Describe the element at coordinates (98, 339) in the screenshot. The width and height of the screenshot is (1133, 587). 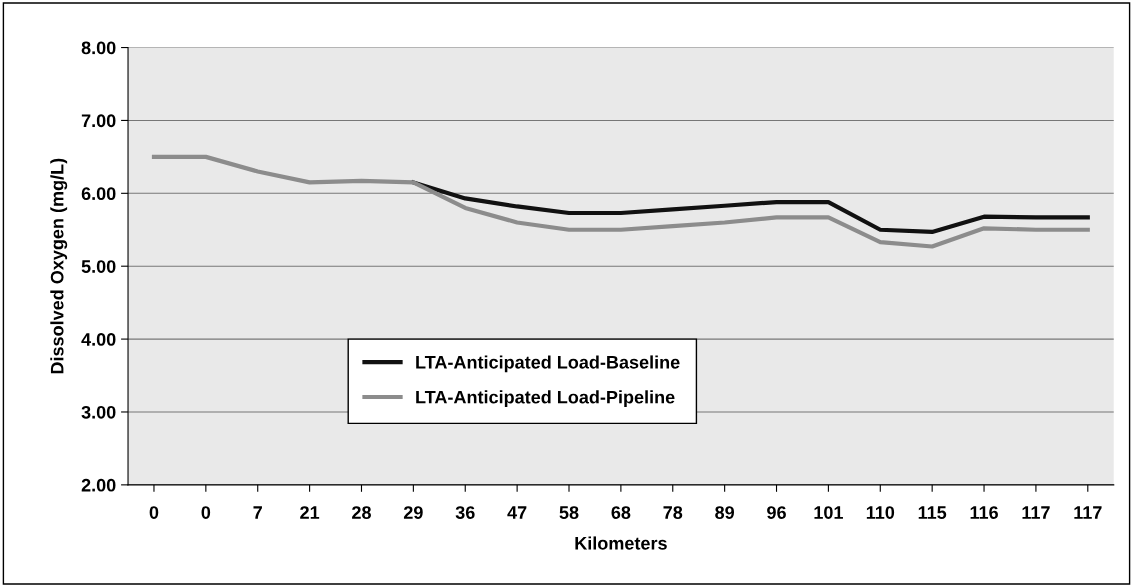
I see `y-tick-label: 4.00` at that location.